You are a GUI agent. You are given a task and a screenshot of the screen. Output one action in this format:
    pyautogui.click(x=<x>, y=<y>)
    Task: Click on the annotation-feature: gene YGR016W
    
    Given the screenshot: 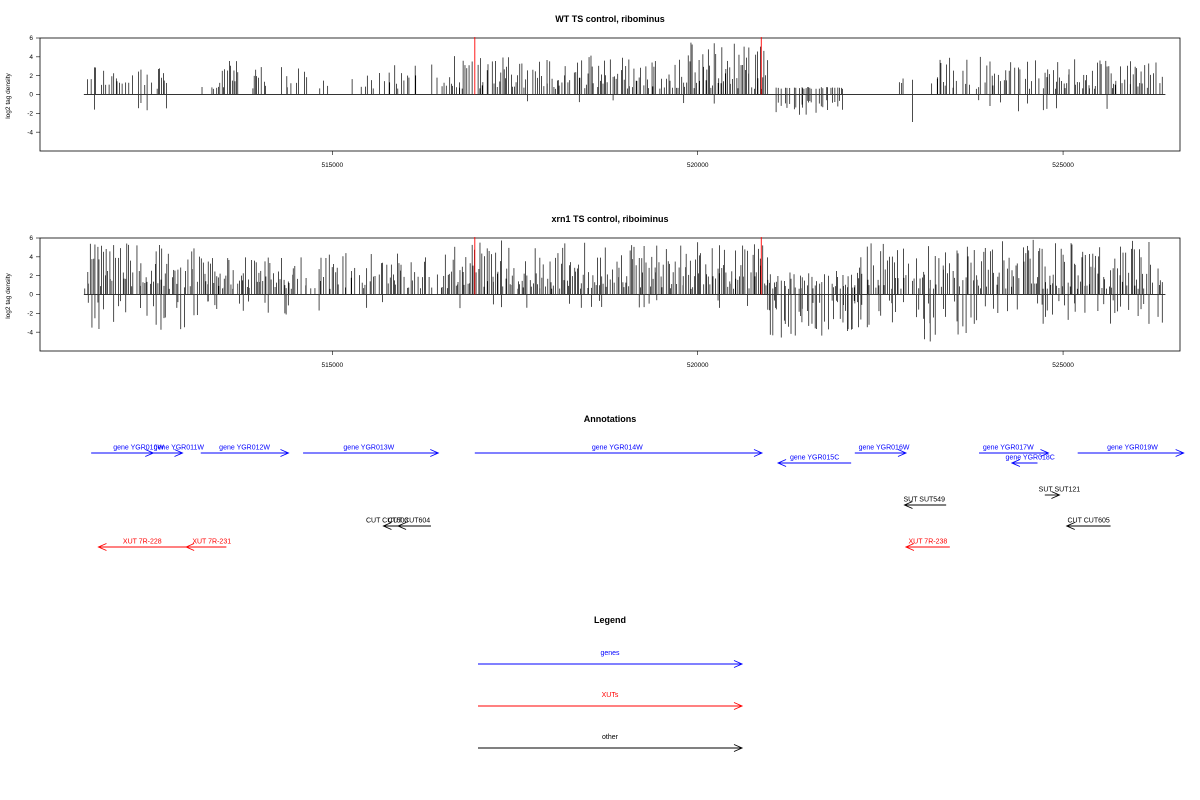 What is the action you would take?
    pyautogui.click(x=882, y=451)
    